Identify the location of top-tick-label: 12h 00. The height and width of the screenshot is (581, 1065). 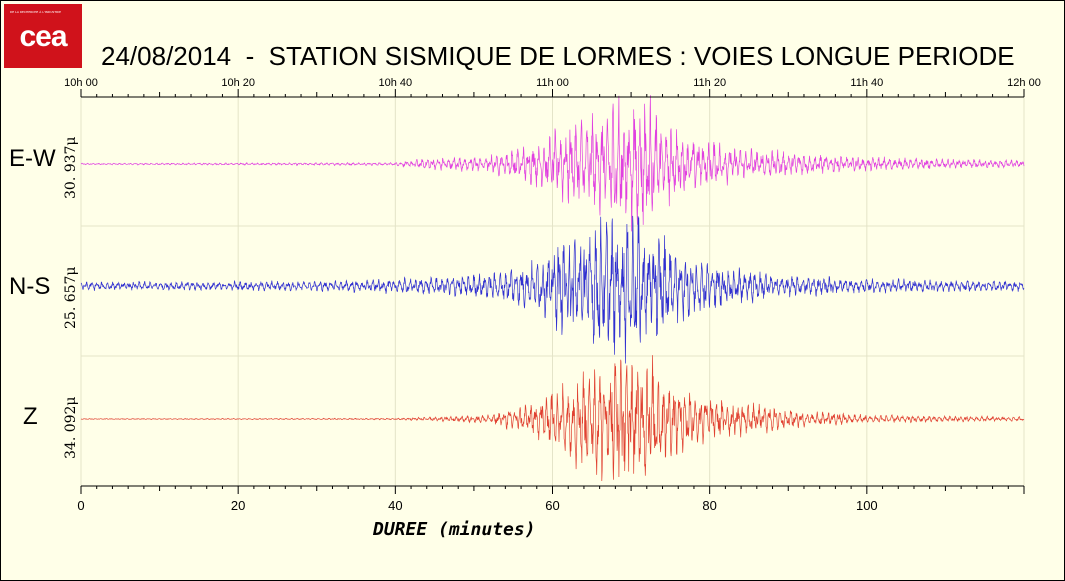
(1024, 83).